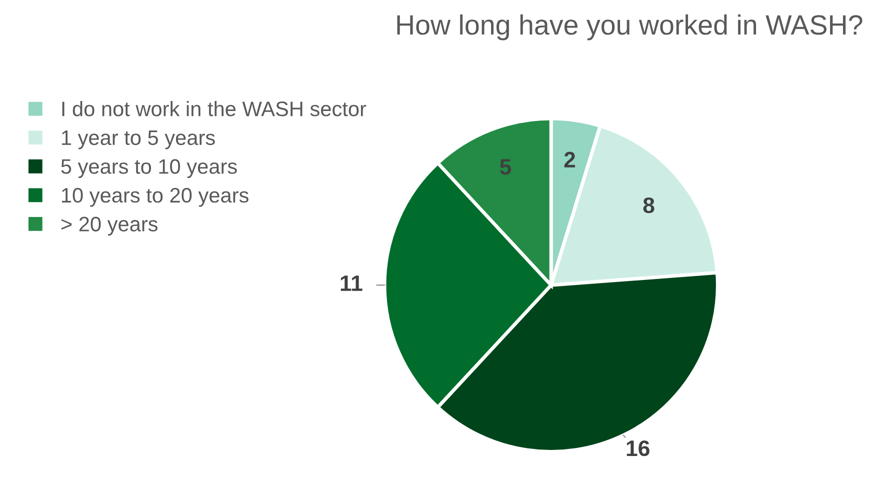 This screenshot has height=480, width=872. Describe the element at coordinates (648, 205) in the screenshot. I see `data-label: 8` at that location.